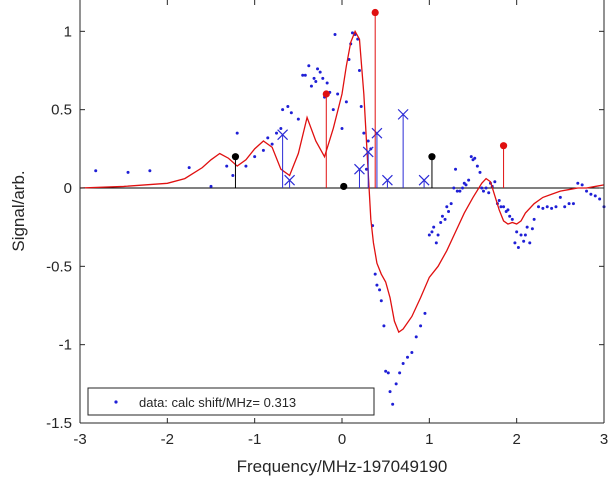  I want to click on y-tick-label: 1, so click(68, 31).